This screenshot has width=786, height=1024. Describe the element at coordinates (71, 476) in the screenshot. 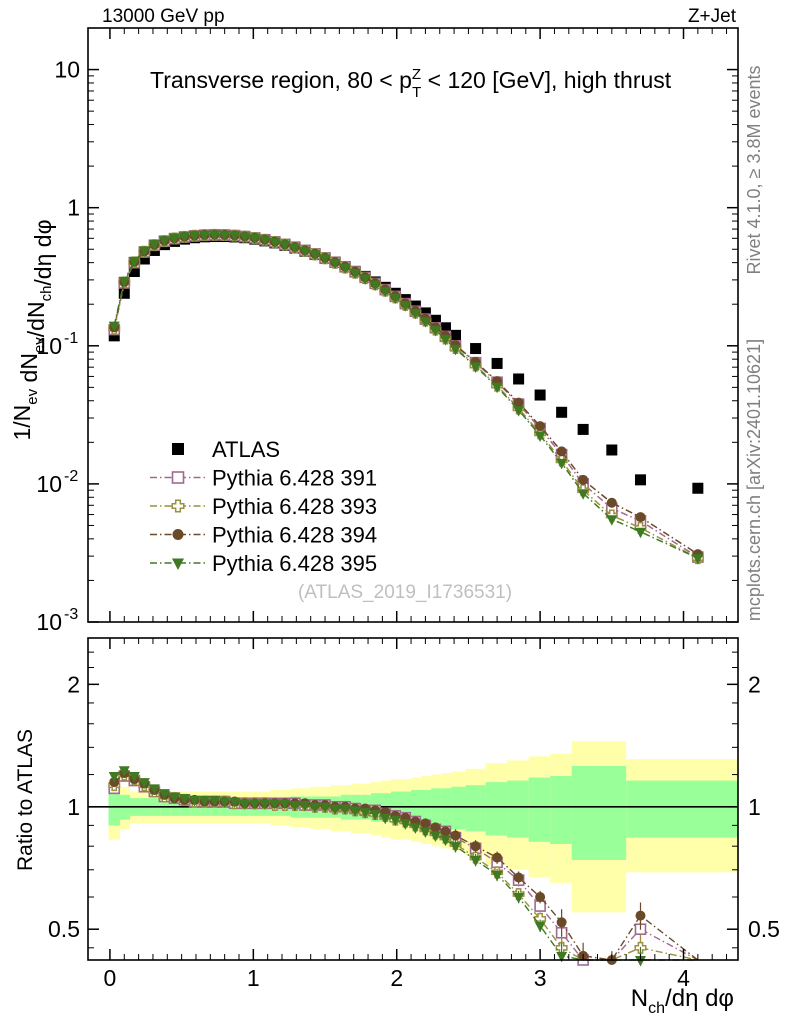

I see `y-tick-exponent: -2` at that location.